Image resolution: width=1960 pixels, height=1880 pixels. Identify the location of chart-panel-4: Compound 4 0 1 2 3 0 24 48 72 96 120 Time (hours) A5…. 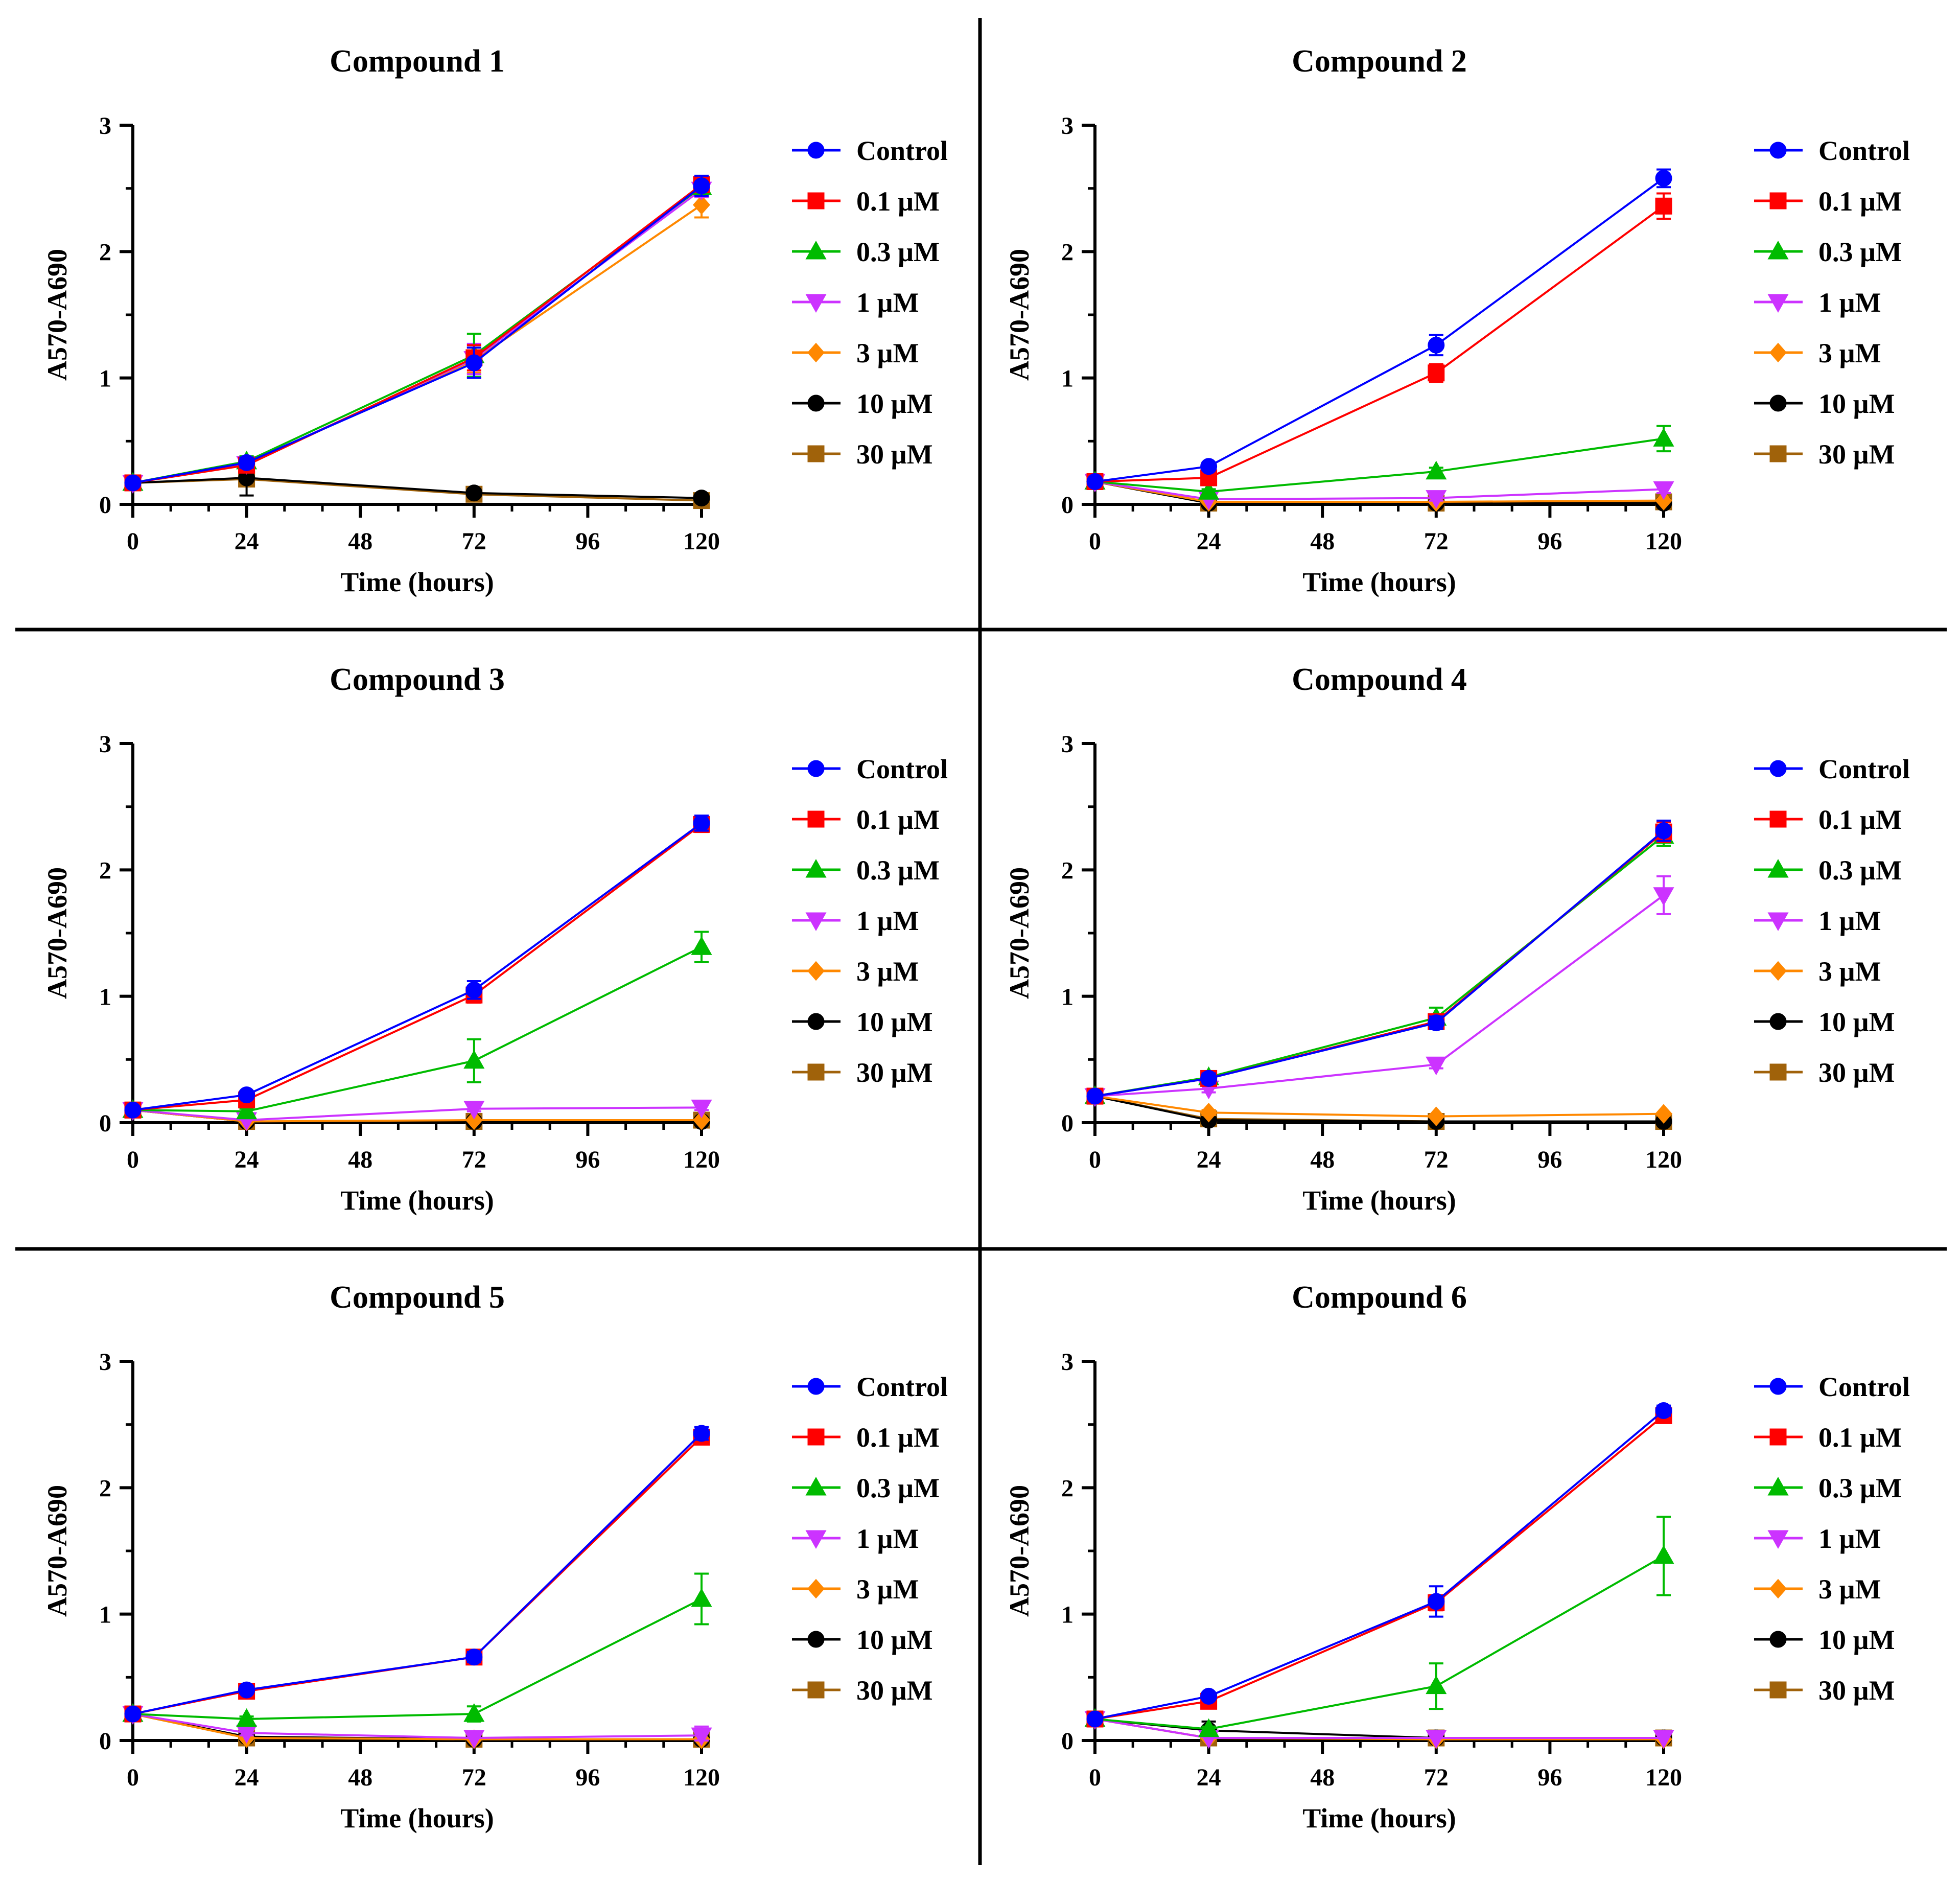
(1457, 939).